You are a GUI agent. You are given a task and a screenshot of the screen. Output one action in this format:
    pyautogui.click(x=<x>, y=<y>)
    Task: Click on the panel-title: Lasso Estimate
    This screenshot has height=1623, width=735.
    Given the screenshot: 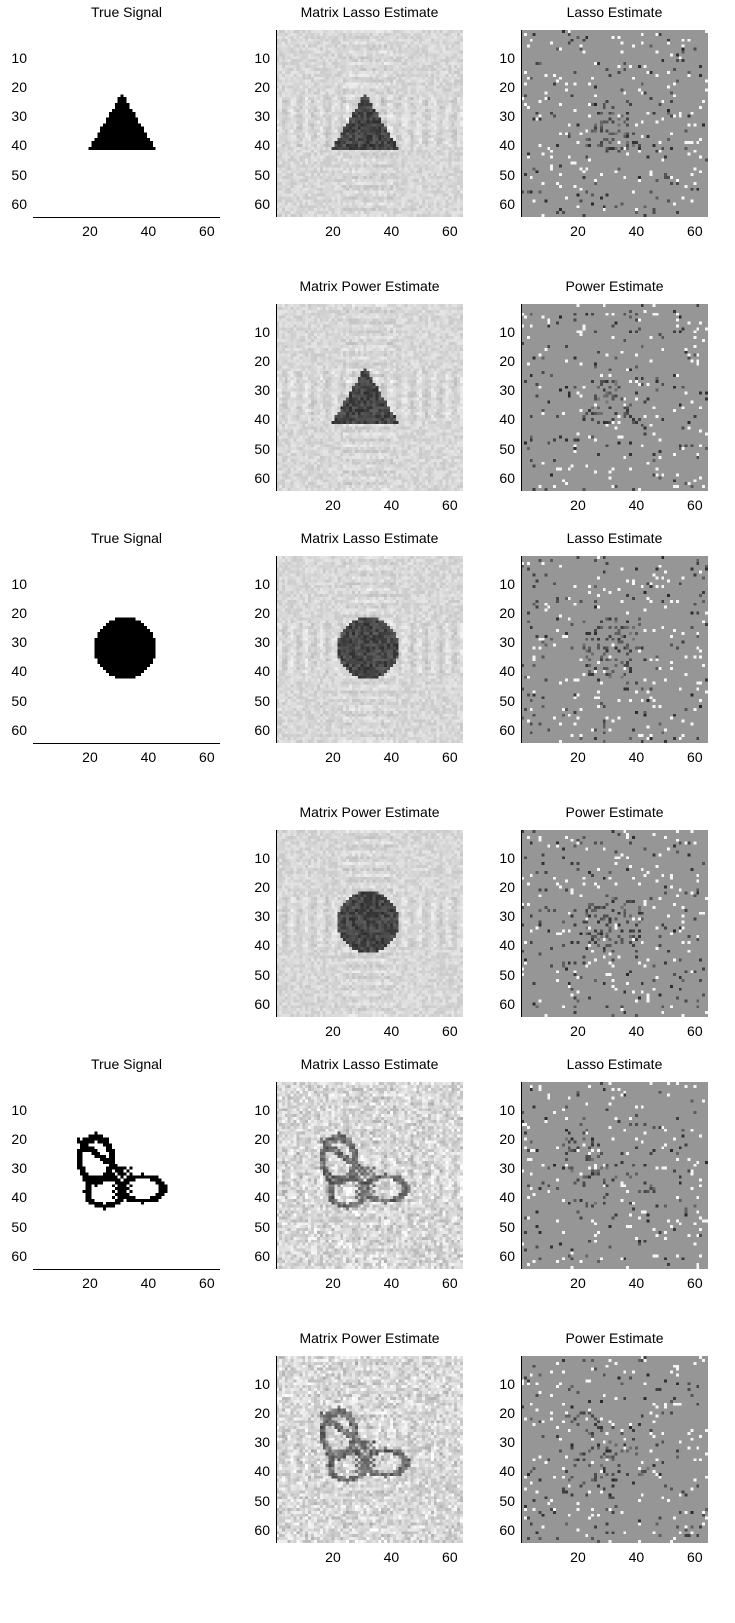 What is the action you would take?
    pyautogui.click(x=614, y=538)
    